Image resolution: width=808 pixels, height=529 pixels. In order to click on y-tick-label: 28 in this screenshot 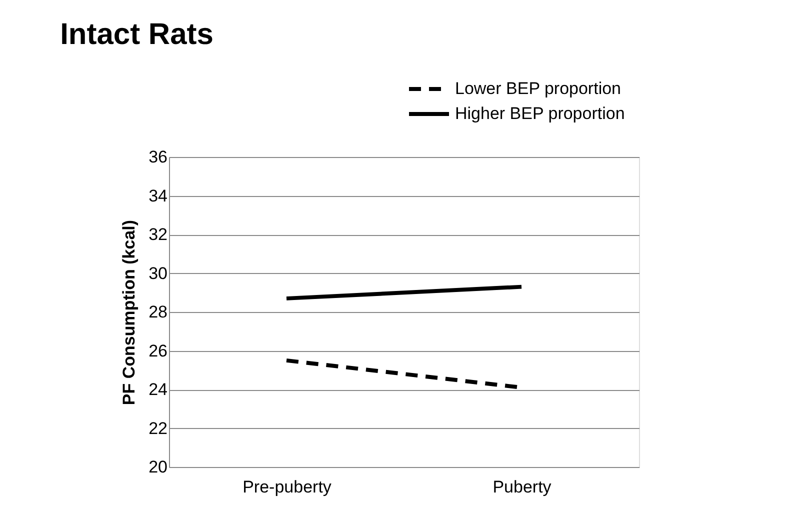, I will do `click(158, 312)`.